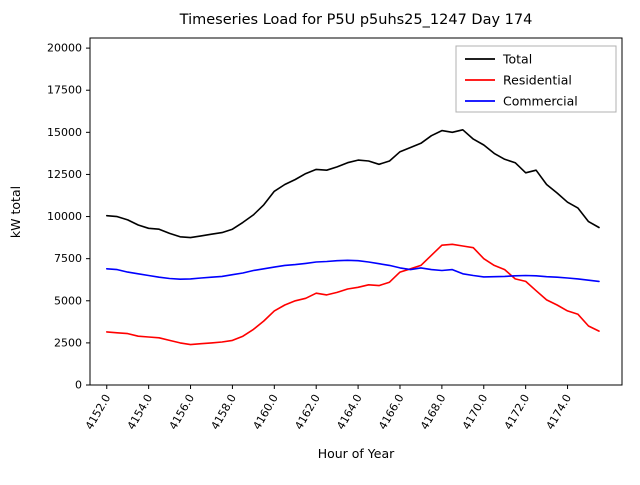 This screenshot has width=640, height=485. I want to click on x-axis-label: Hour of Year, so click(356, 453).